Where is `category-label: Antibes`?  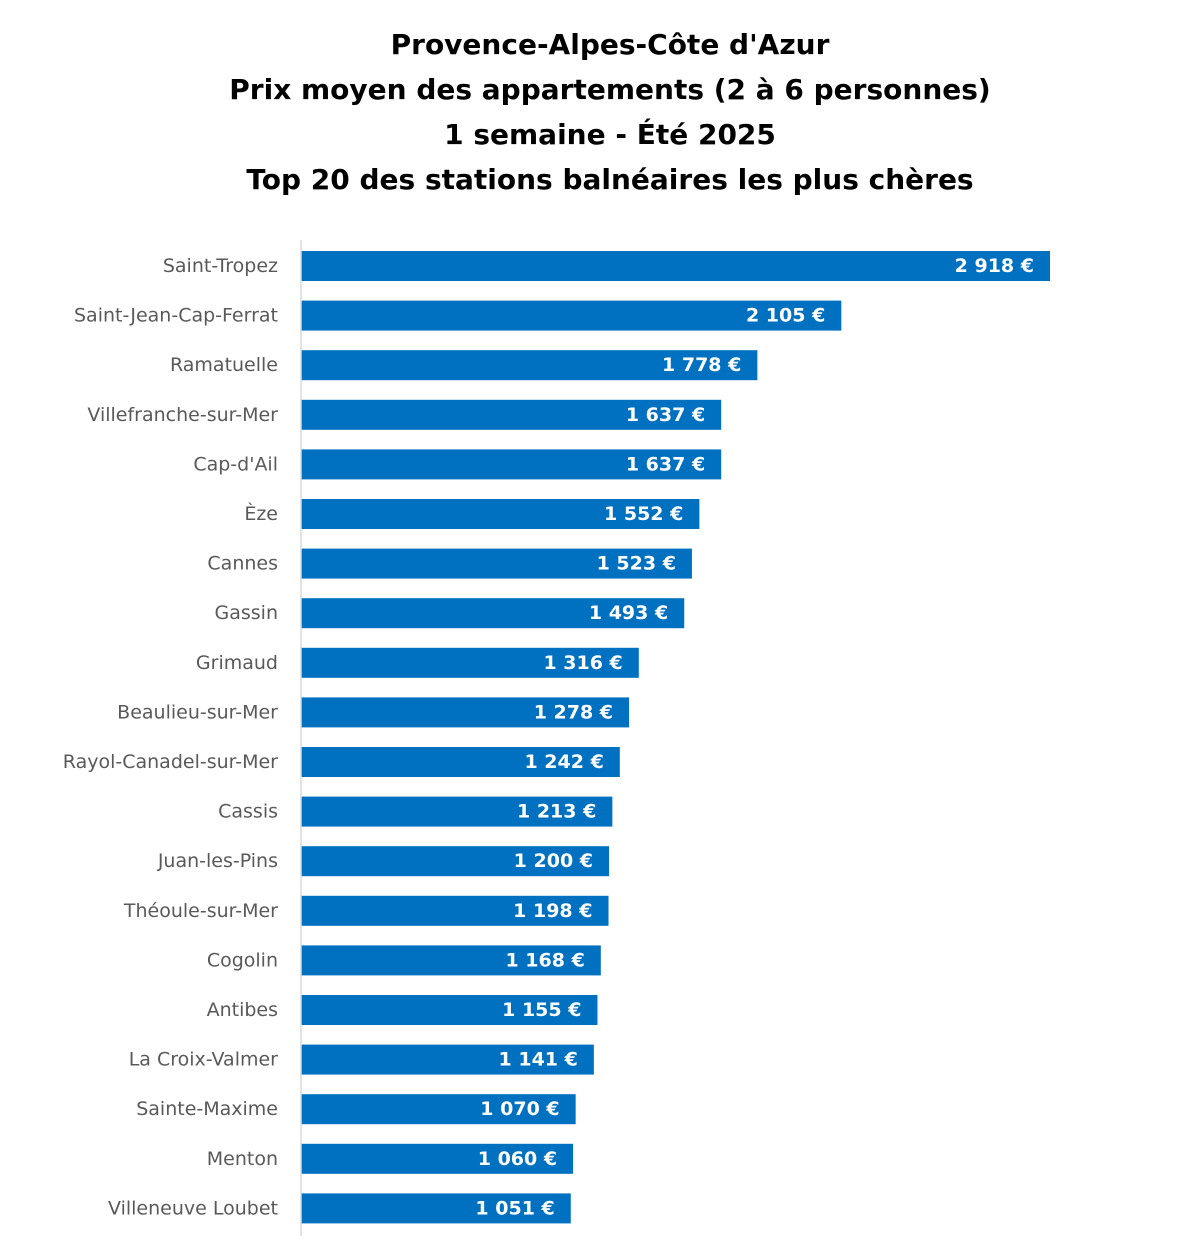 category-label: Antibes is located at coordinates (242, 1010).